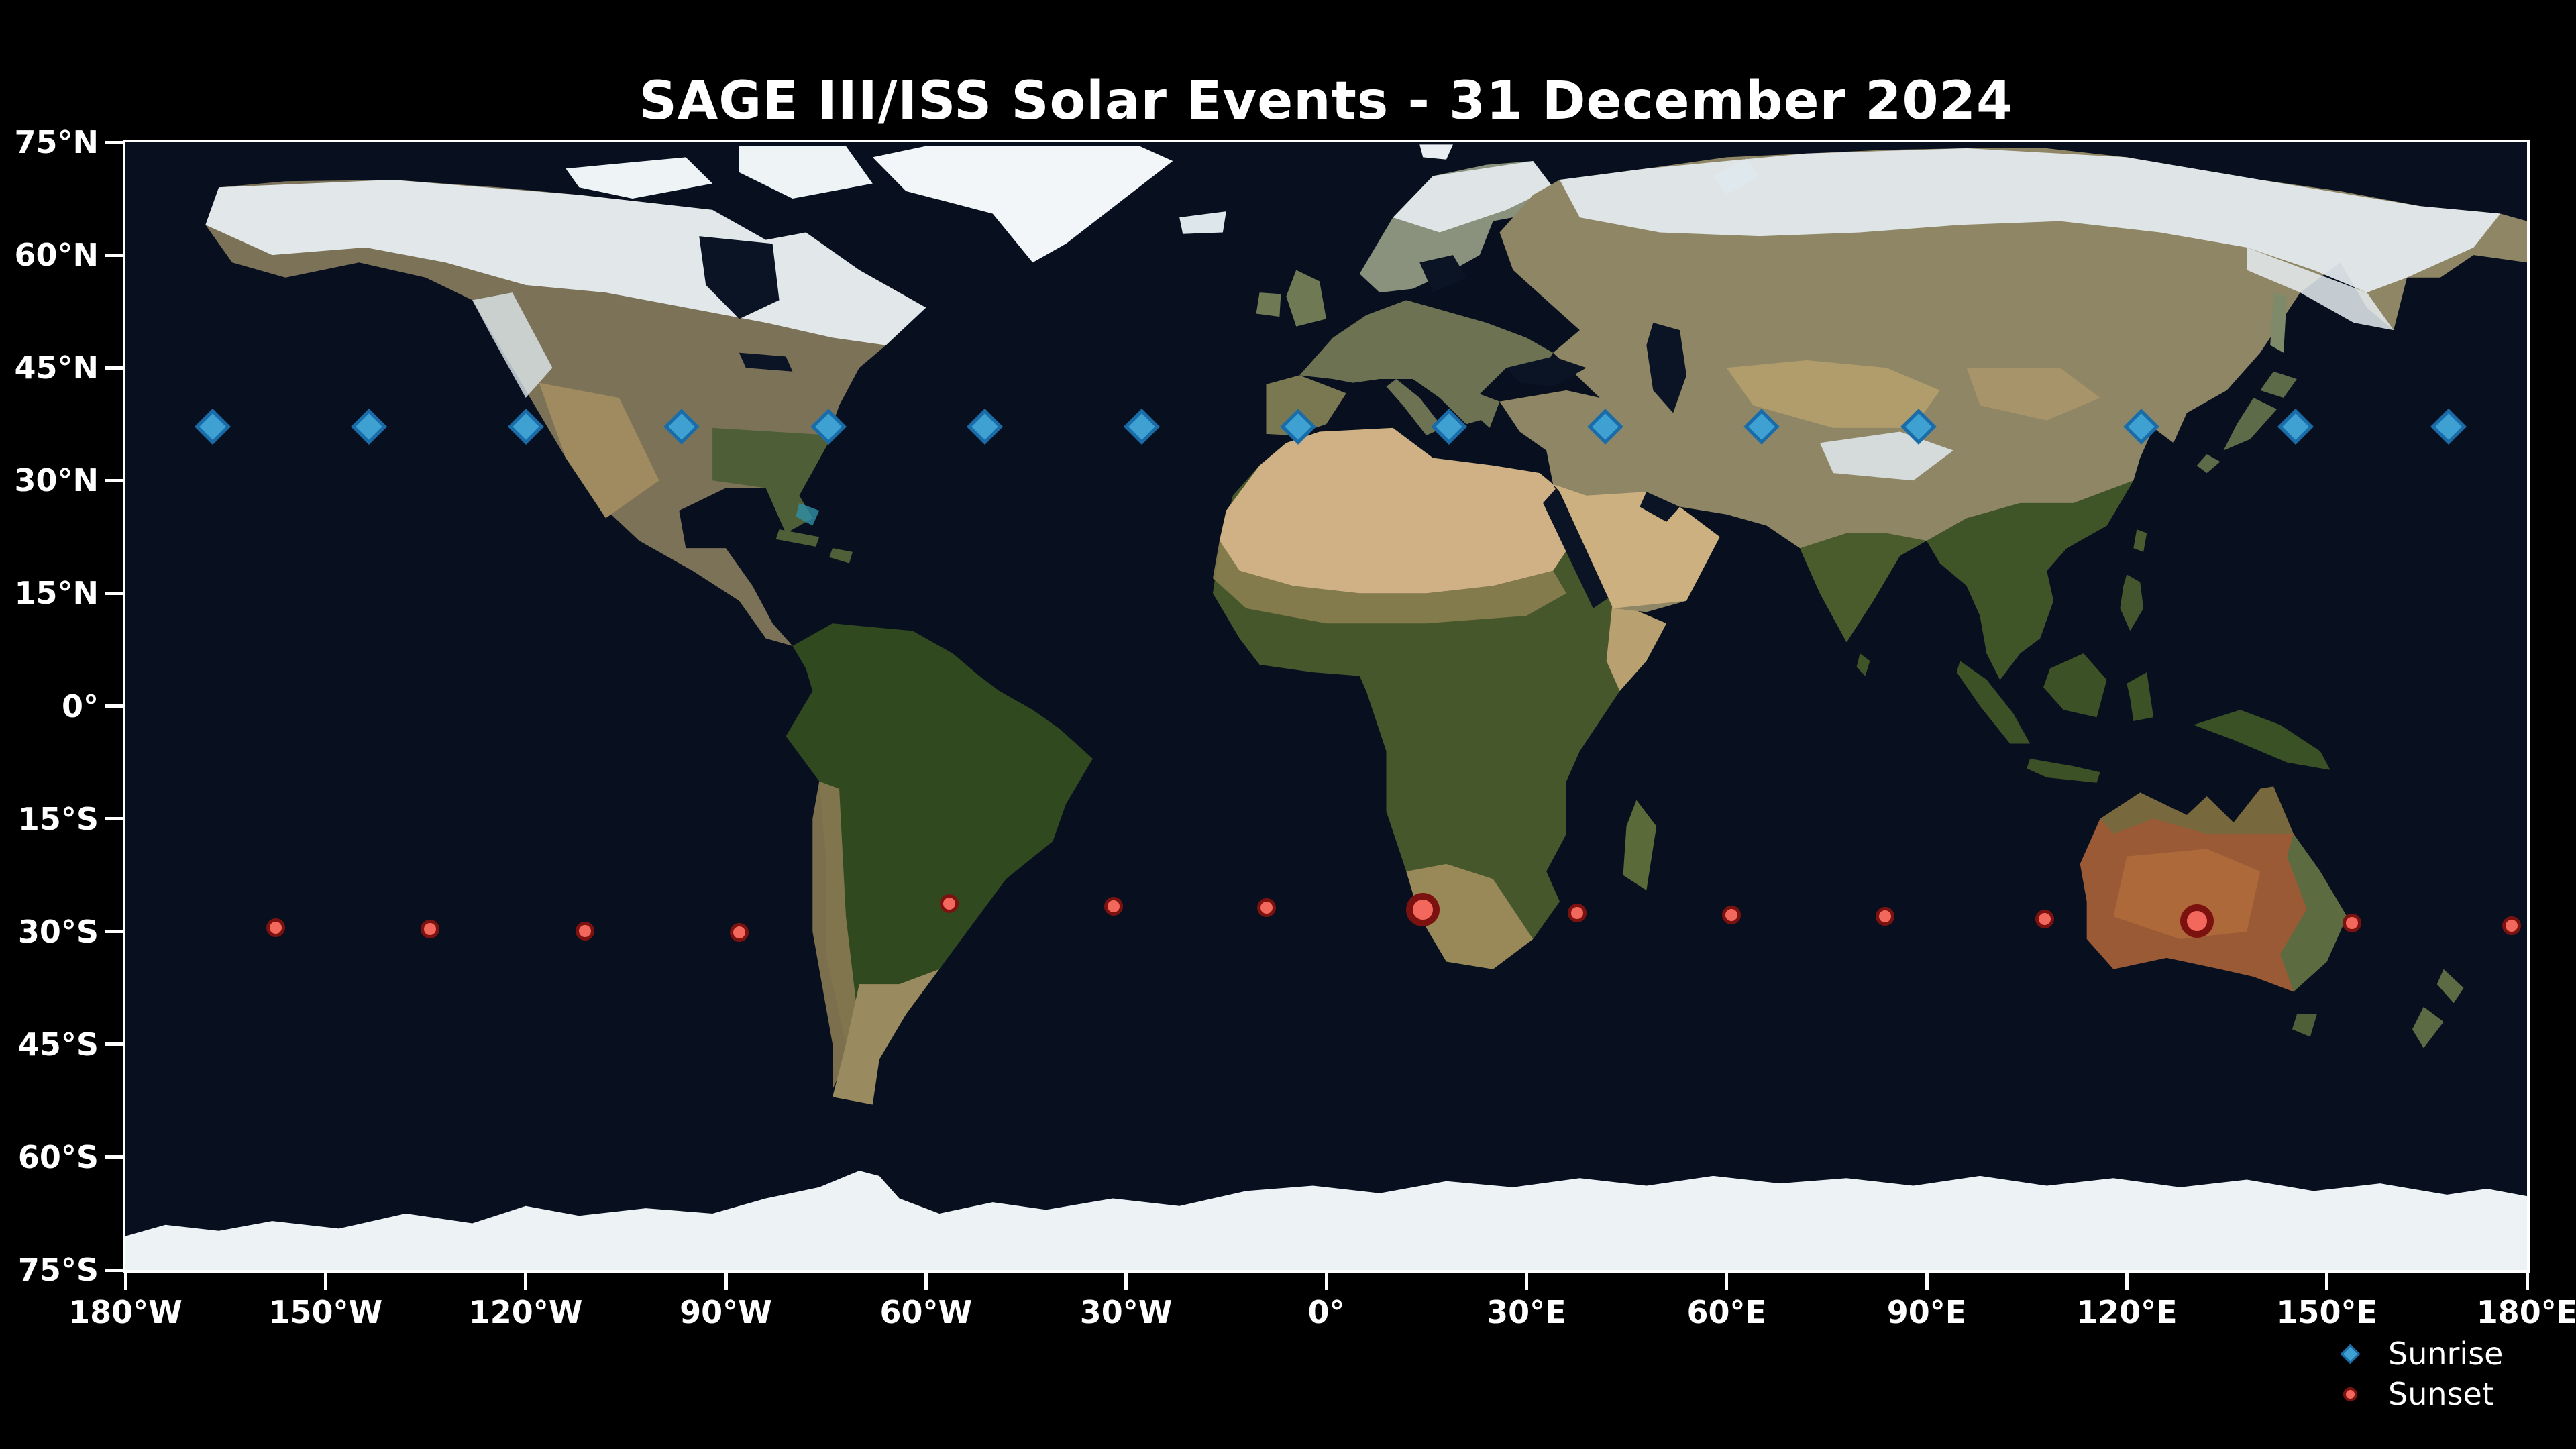  I want to click on sunset-dot-icon, so click(2350, 1394).